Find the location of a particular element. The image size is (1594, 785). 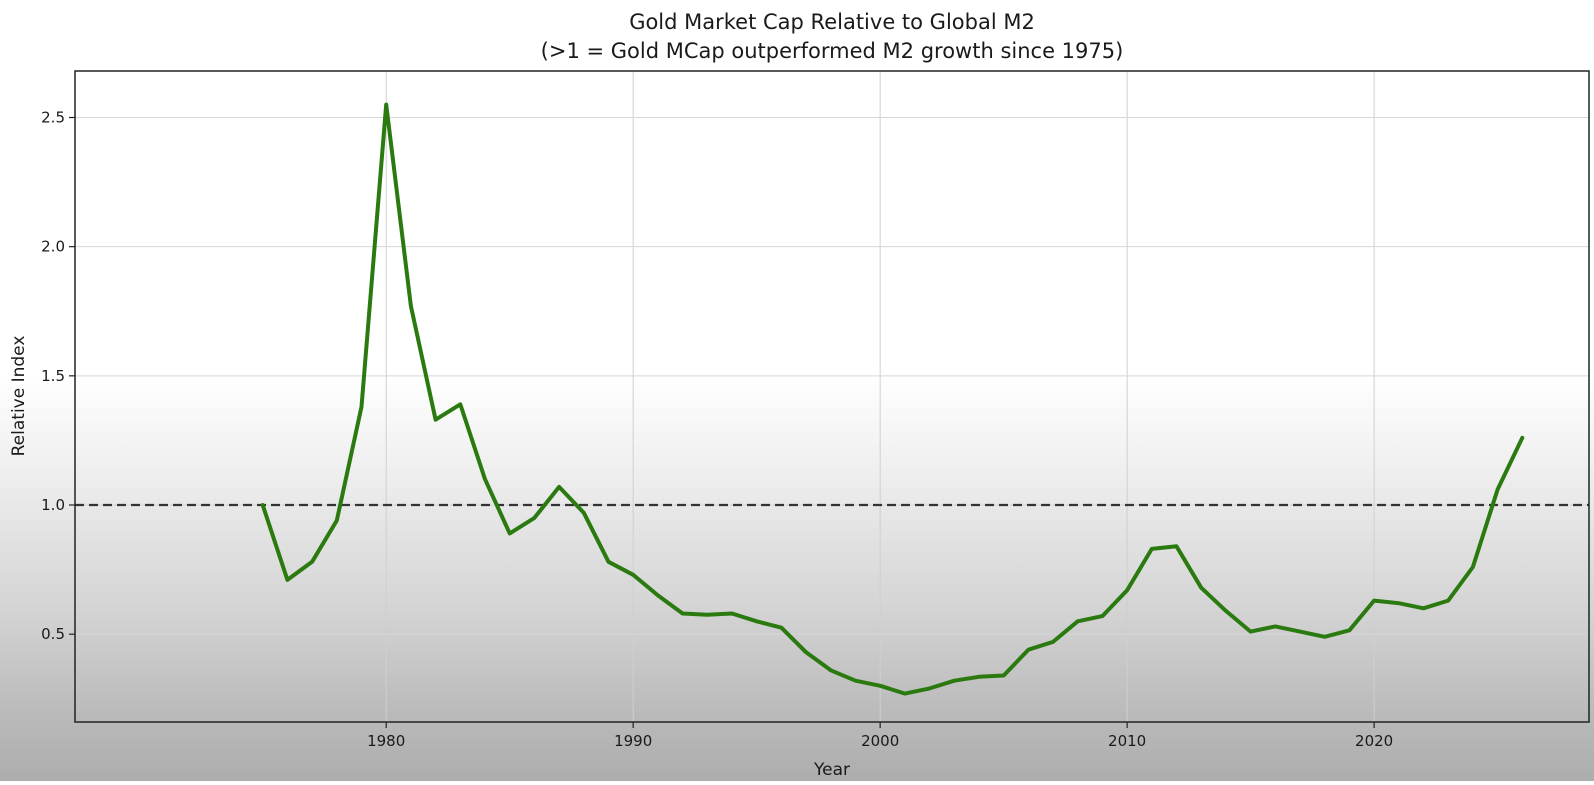

y-tick-label: 0.5 is located at coordinates (53, 634).